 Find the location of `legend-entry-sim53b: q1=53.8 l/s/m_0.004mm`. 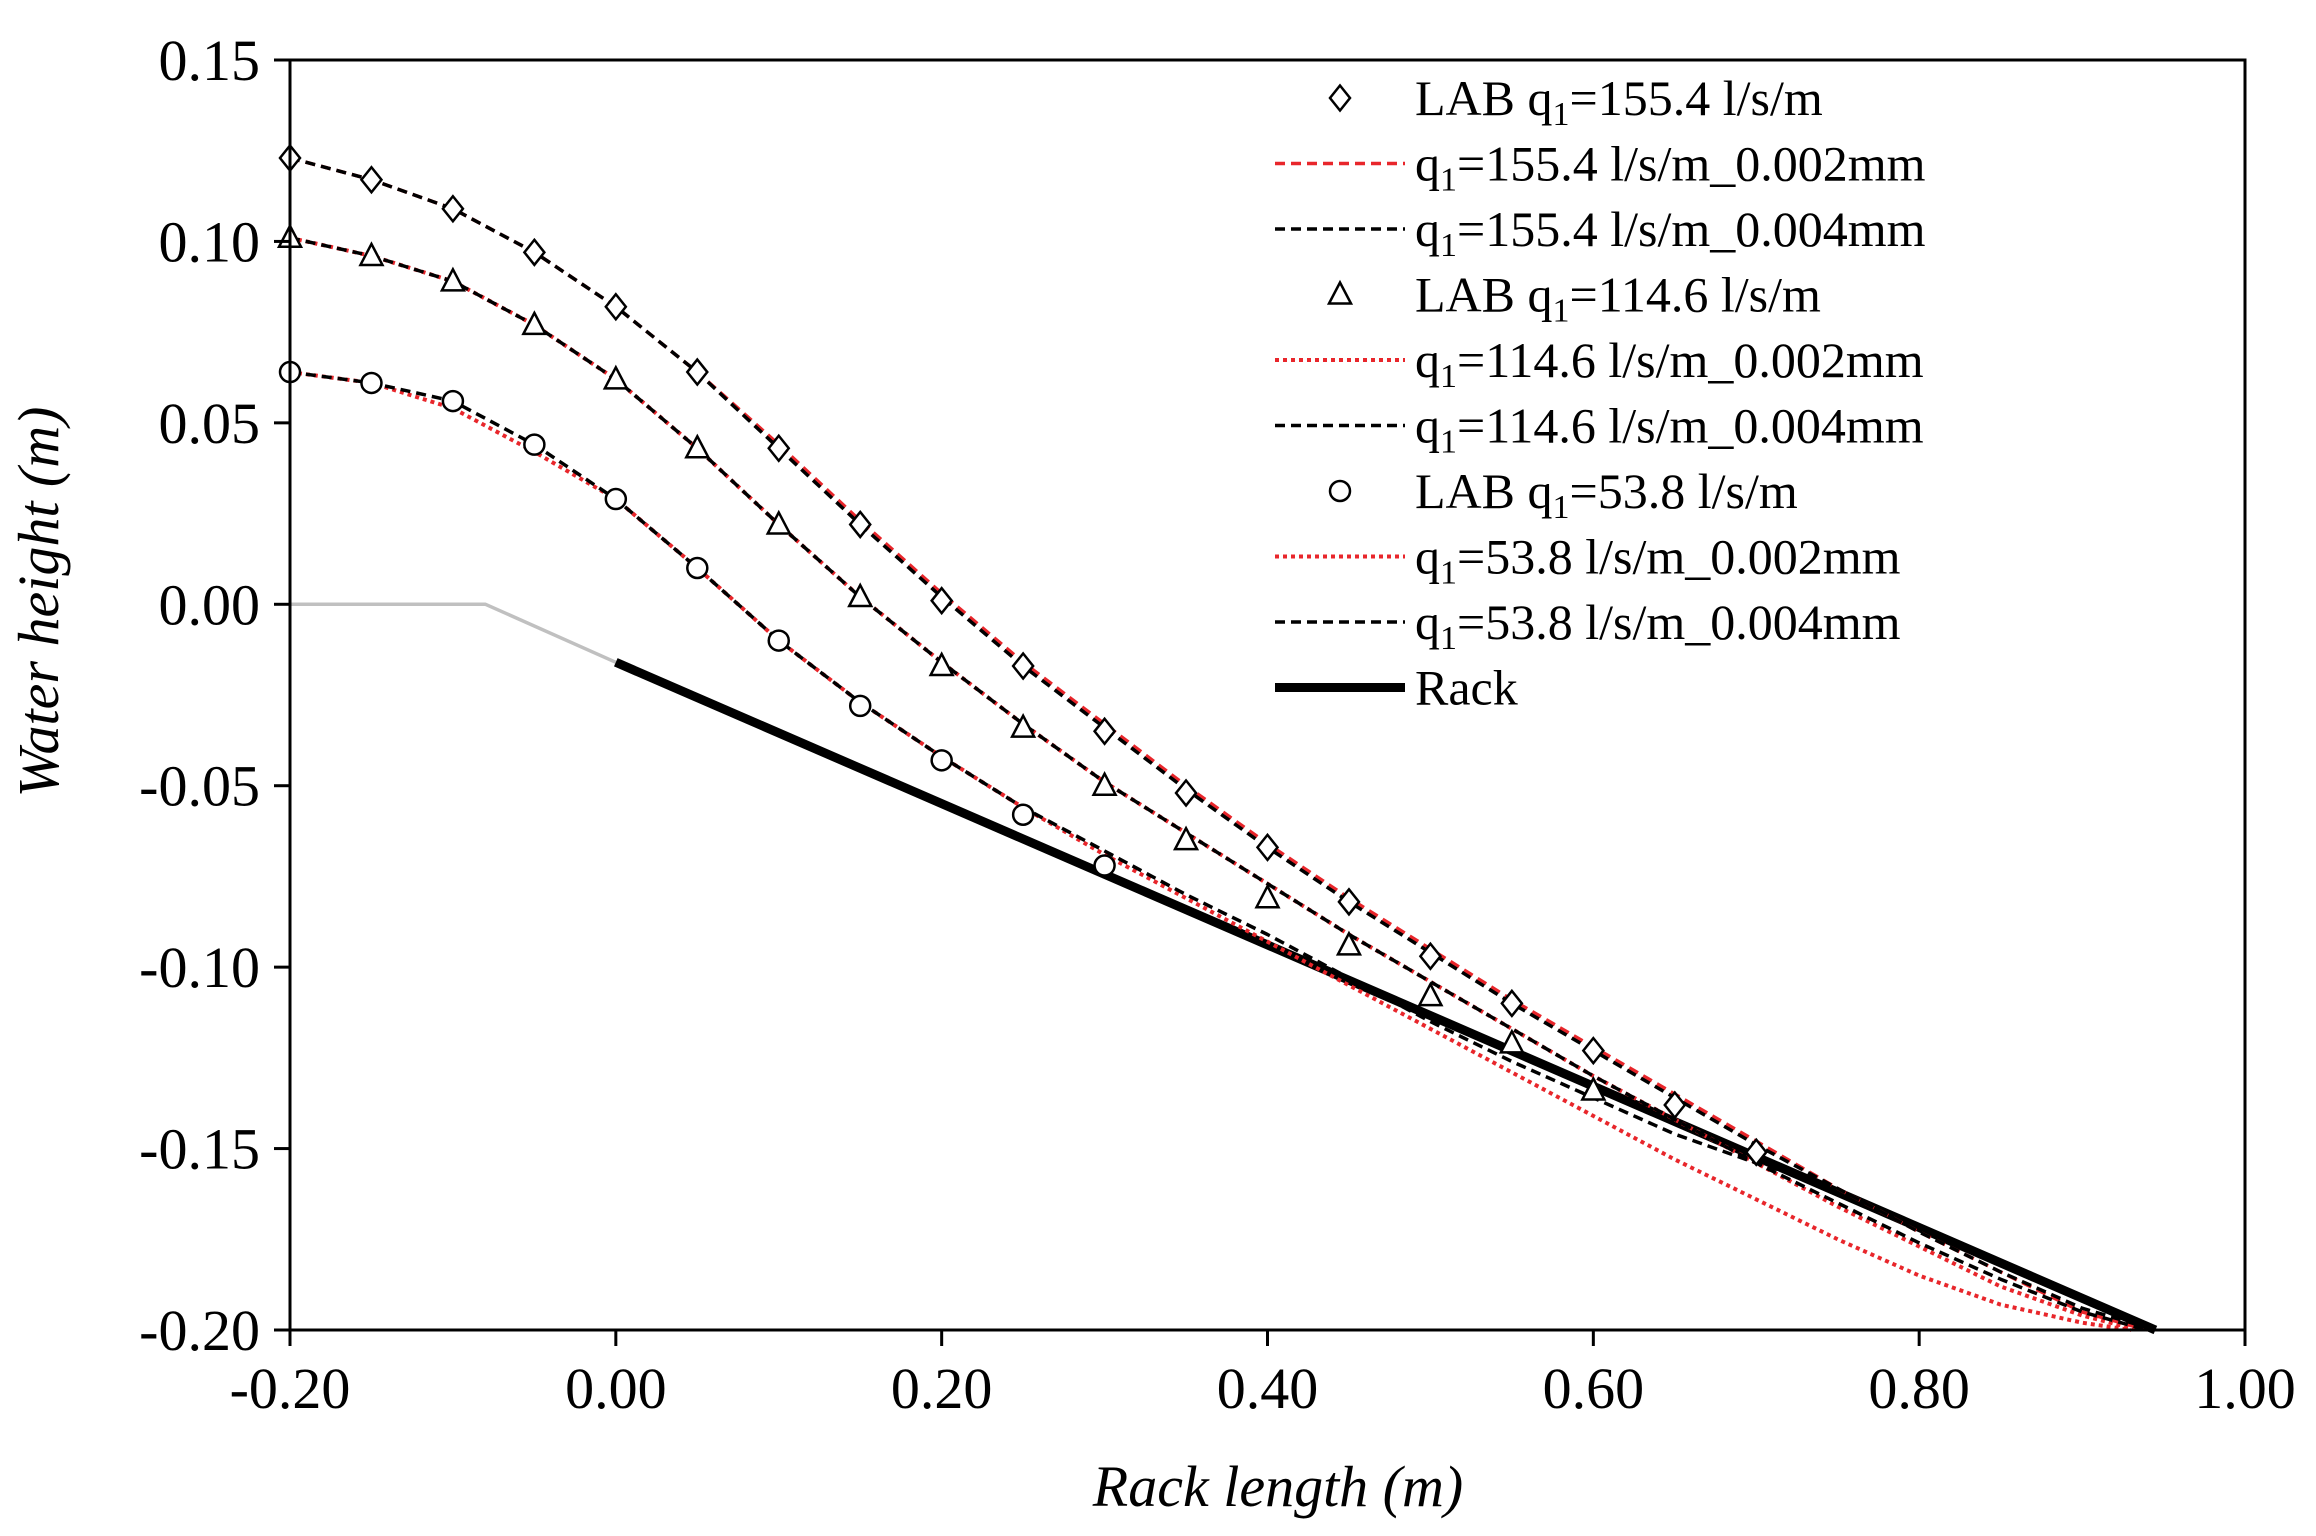

legend-entry-sim53b: q1=53.8 l/s/m_0.004mm is located at coordinates (1588, 625).